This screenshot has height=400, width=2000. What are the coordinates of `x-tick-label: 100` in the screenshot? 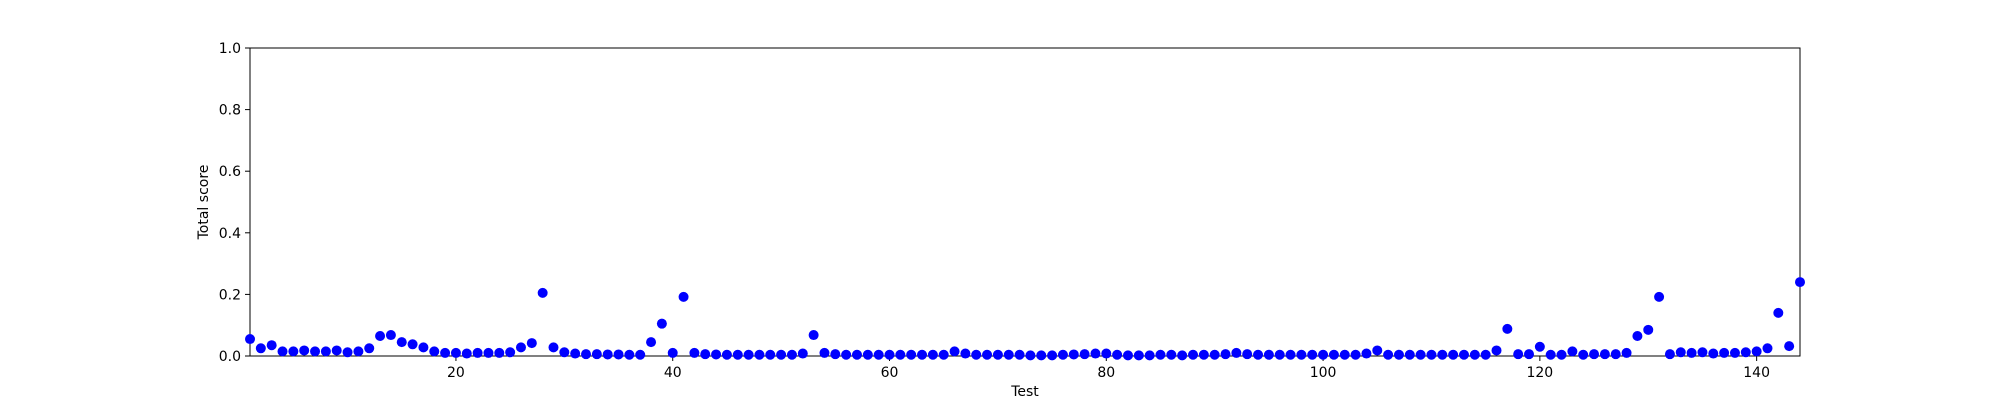 It's located at (1323, 373).